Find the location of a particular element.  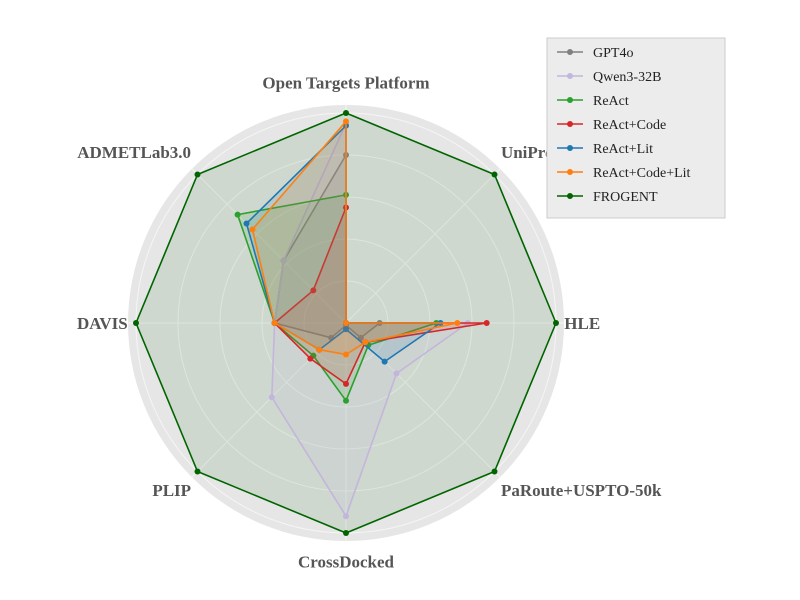

series-react-code-lit is located at coordinates (355, 238).